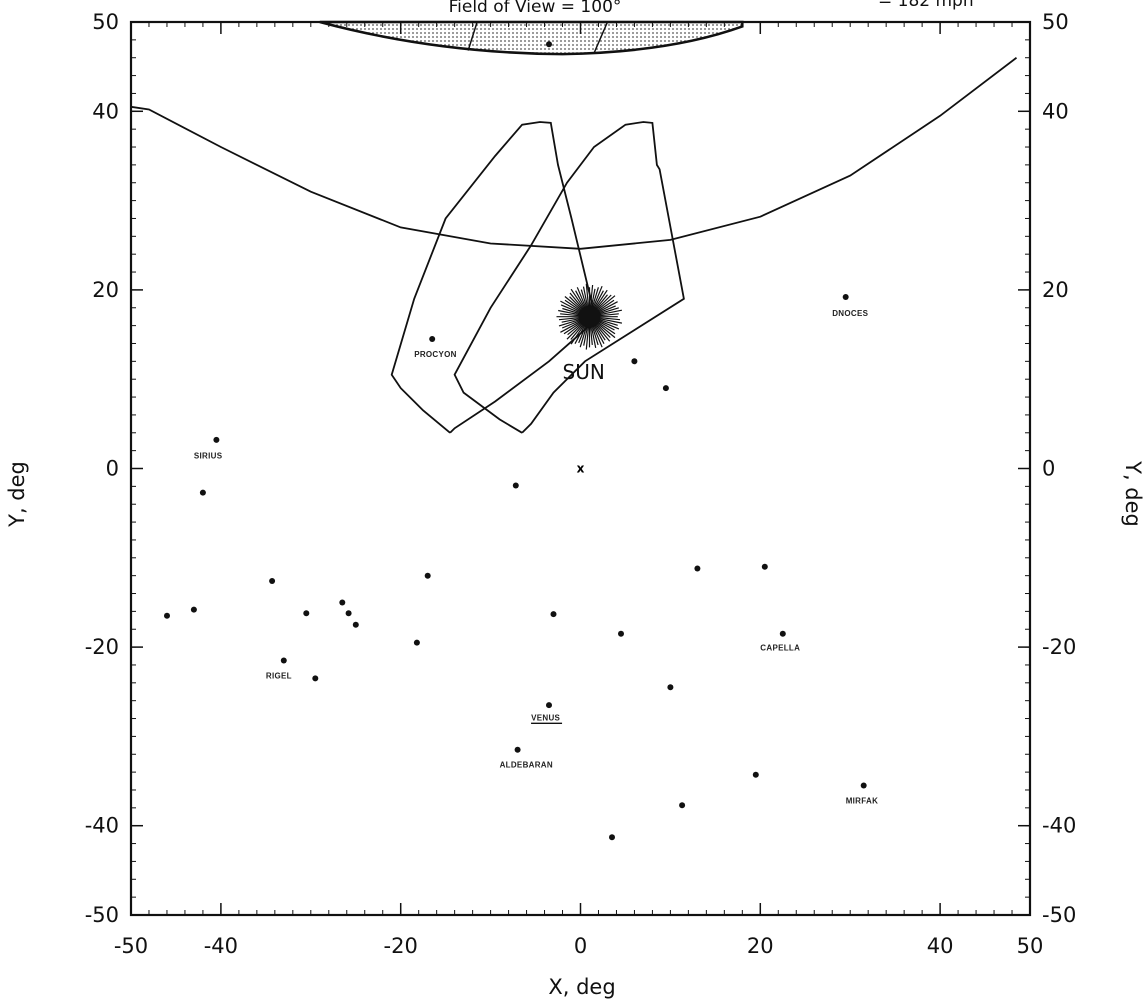 This screenshot has height=1004, width=1146. What do you see at coordinates (131, 946) in the screenshot?
I see `x-tick-label: -50` at bounding box center [131, 946].